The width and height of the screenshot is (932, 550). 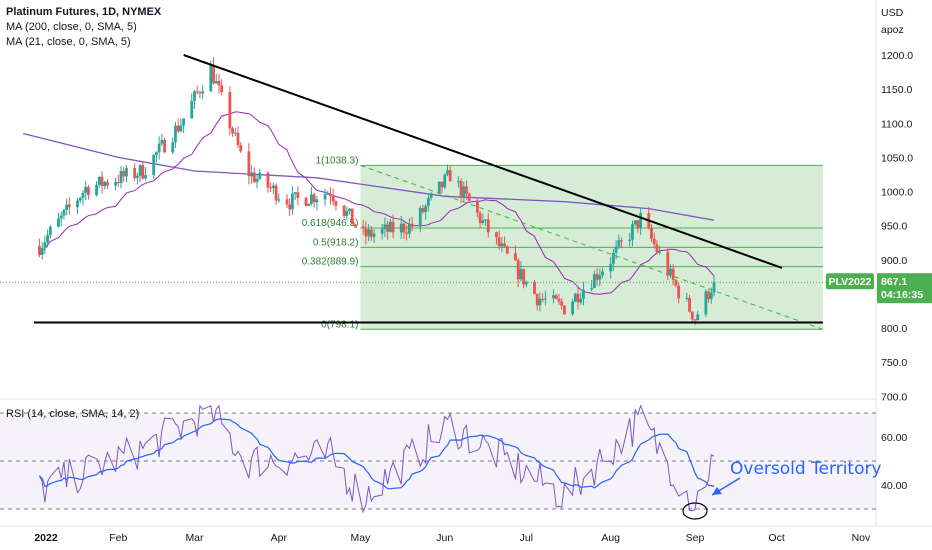 I want to click on fib-level-label: 0.618(946.5), so click(x=330, y=223).